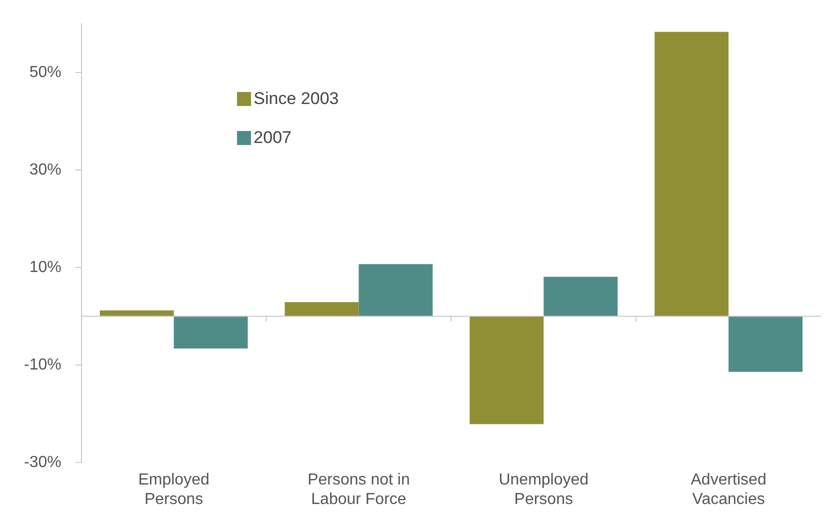  What do you see at coordinates (359, 490) in the screenshot?
I see `x-tick-label: Persons not in Labour Force` at bounding box center [359, 490].